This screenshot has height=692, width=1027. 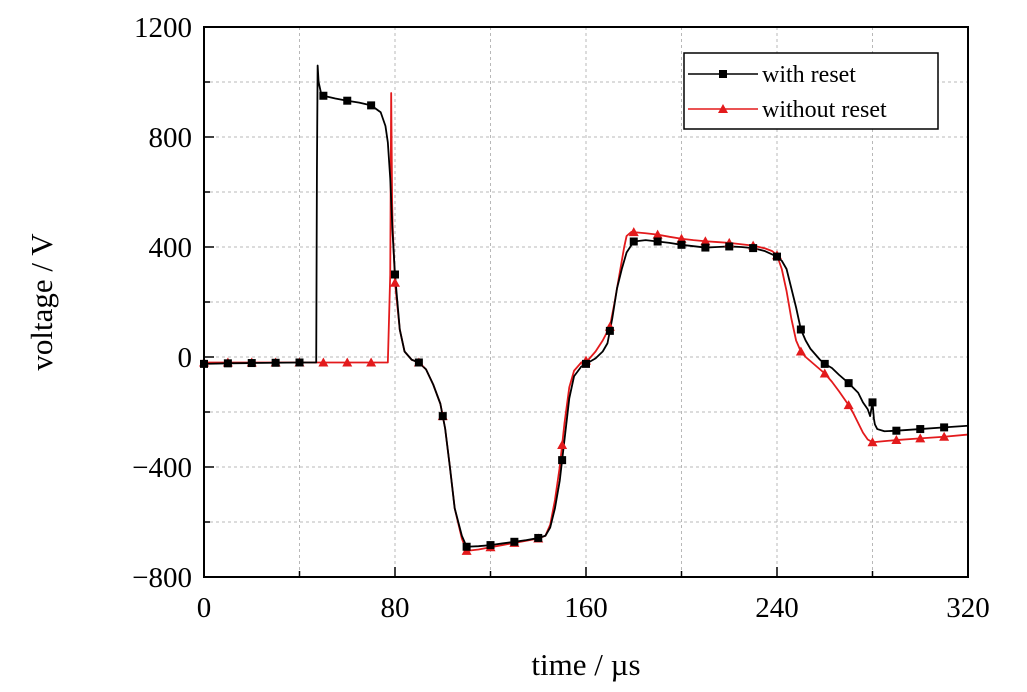 I want to click on legend-square-marker, so click(x=723, y=74).